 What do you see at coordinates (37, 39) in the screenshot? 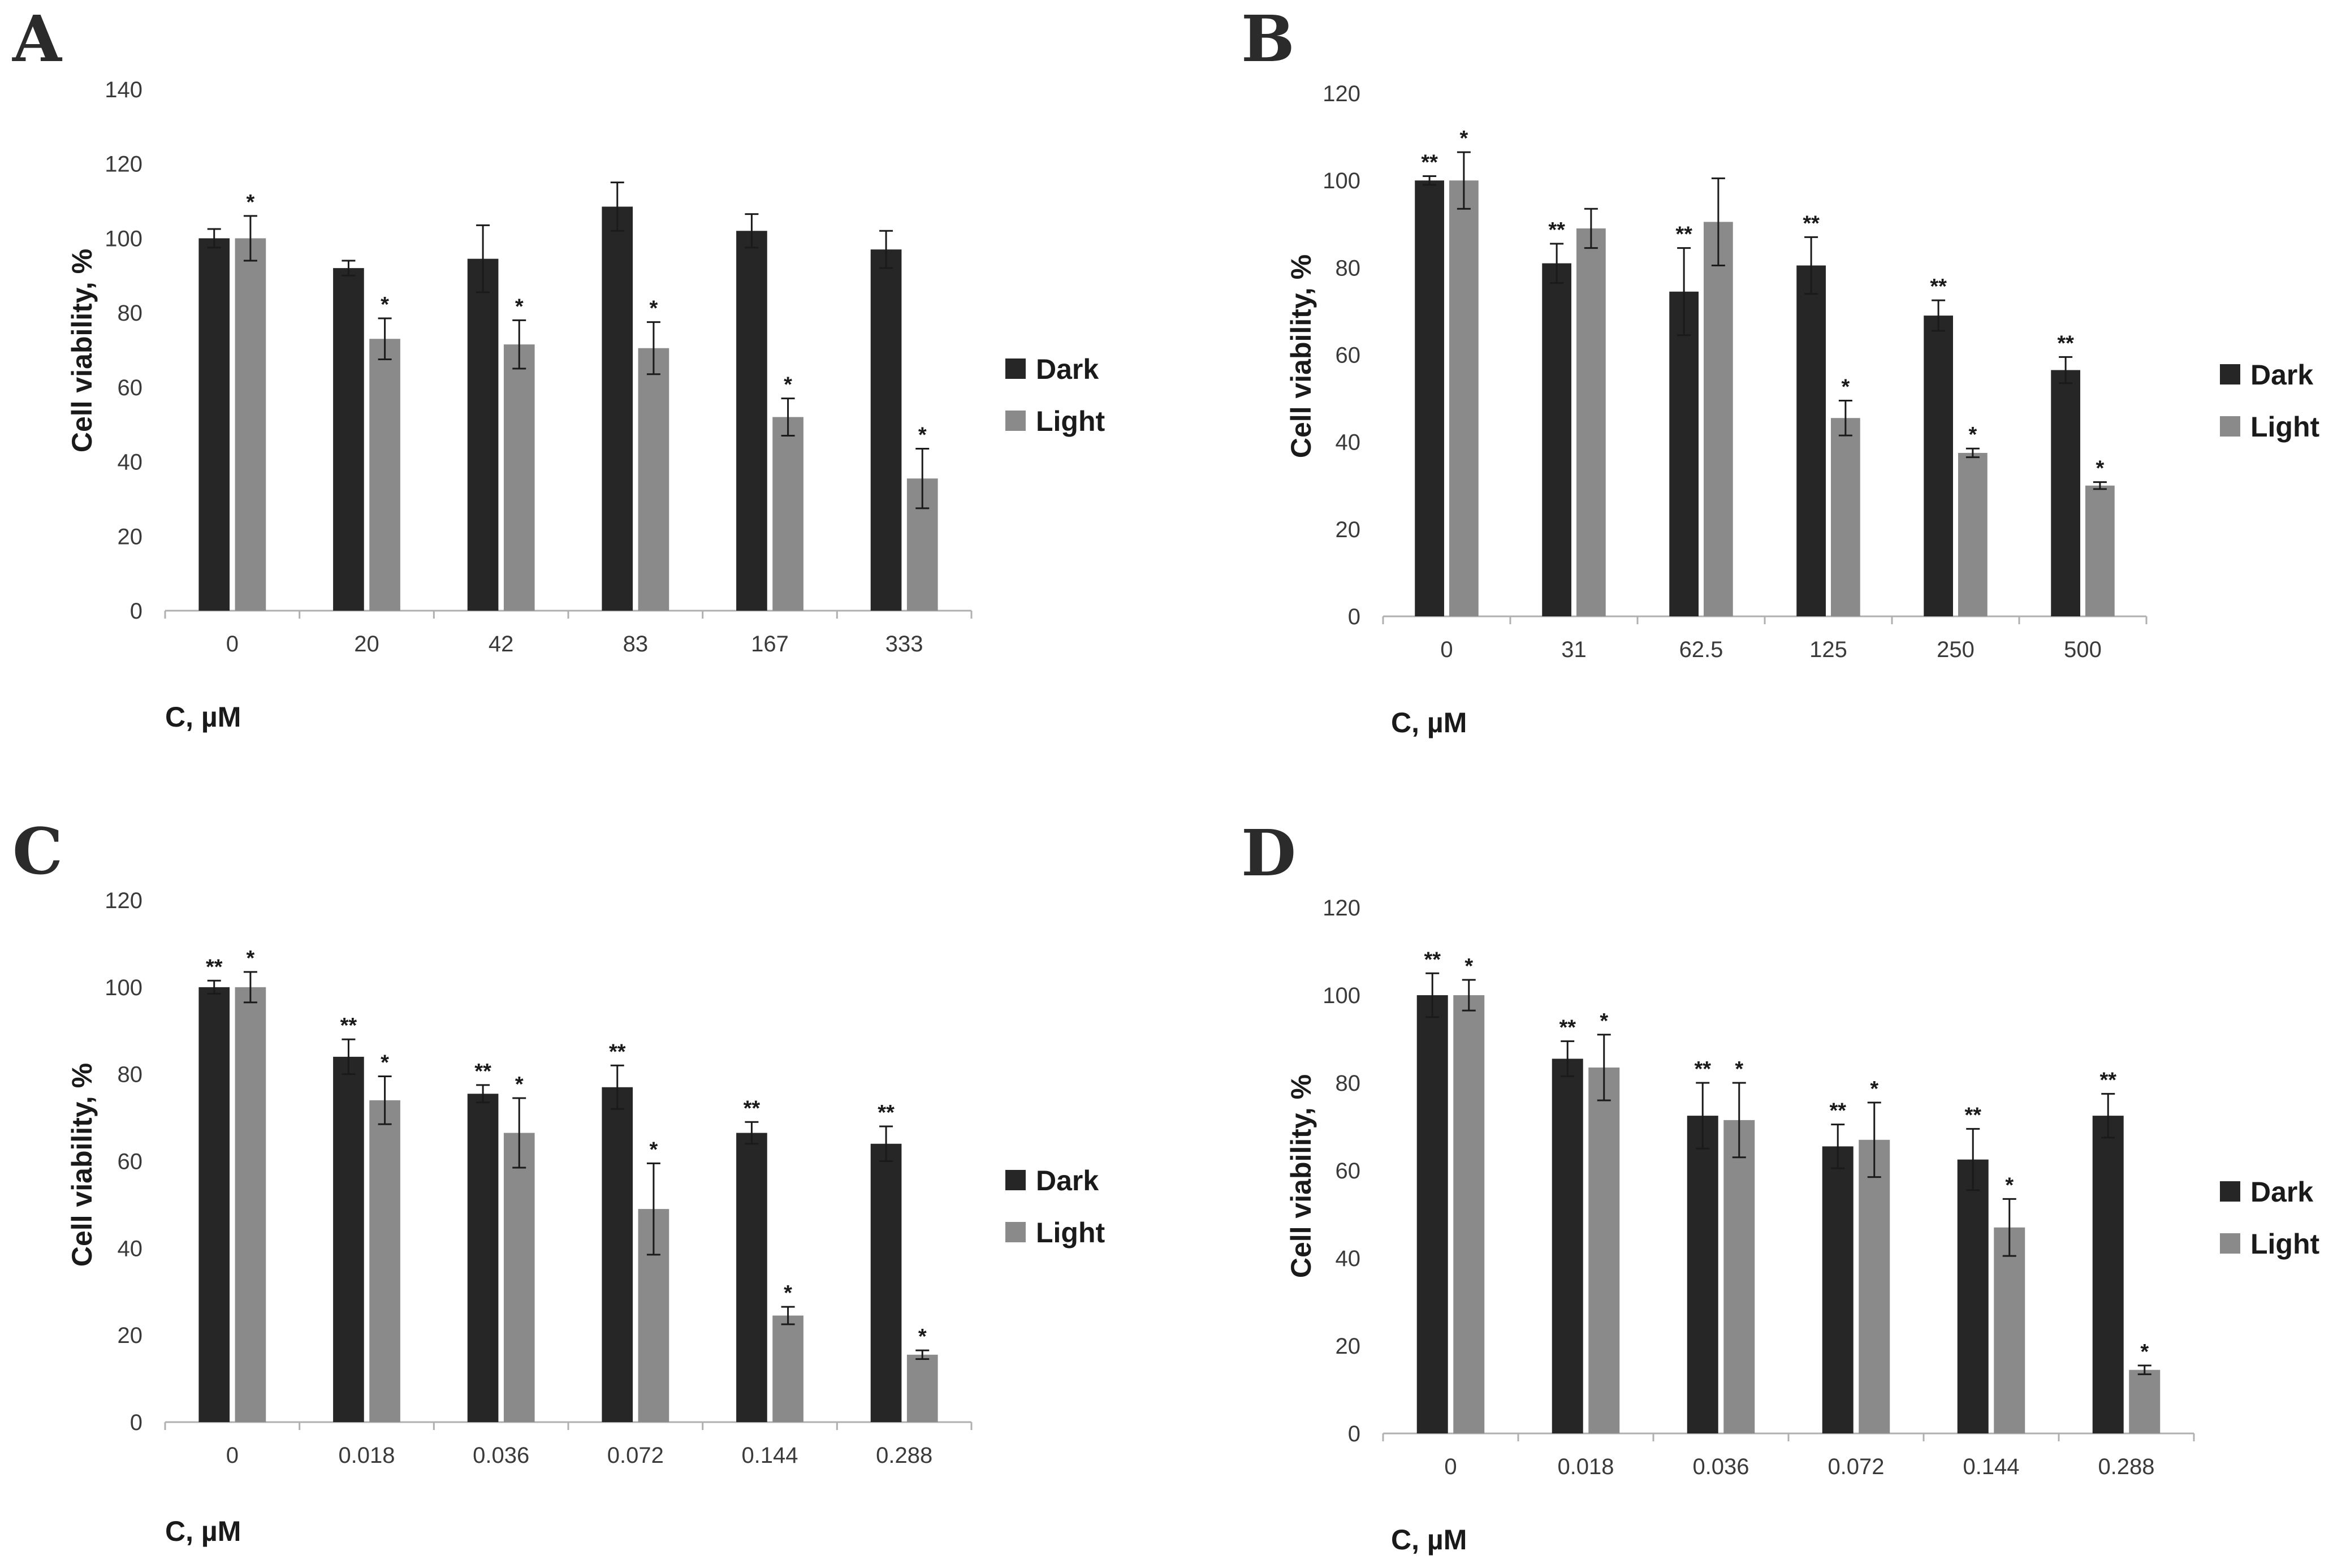
I see `panel-letter: A` at bounding box center [37, 39].